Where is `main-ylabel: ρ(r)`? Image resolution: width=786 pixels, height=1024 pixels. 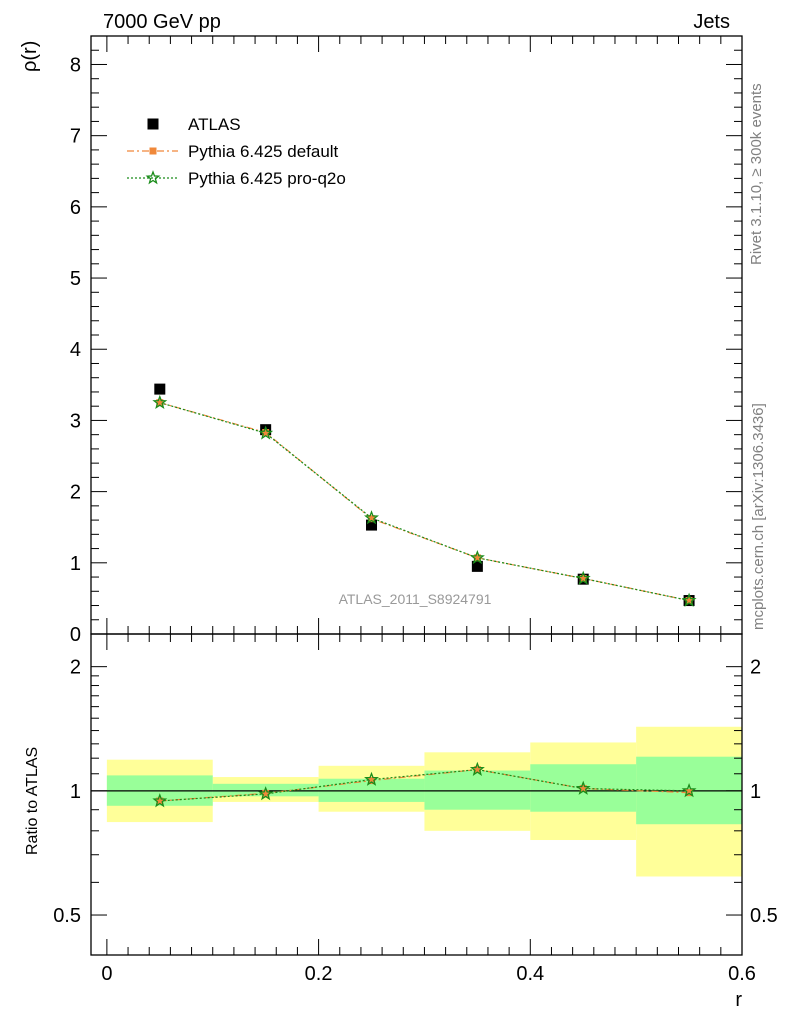
main-ylabel: ρ(r) is located at coordinates (30, 56).